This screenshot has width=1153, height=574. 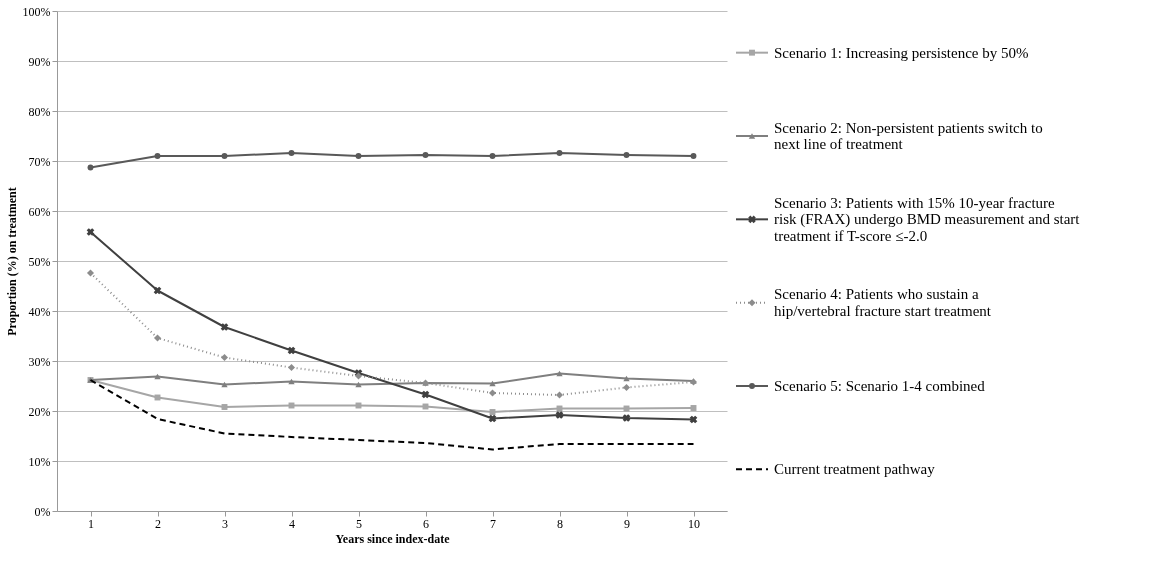 What do you see at coordinates (426, 523) in the screenshot?
I see `x-tick-label: 6` at bounding box center [426, 523].